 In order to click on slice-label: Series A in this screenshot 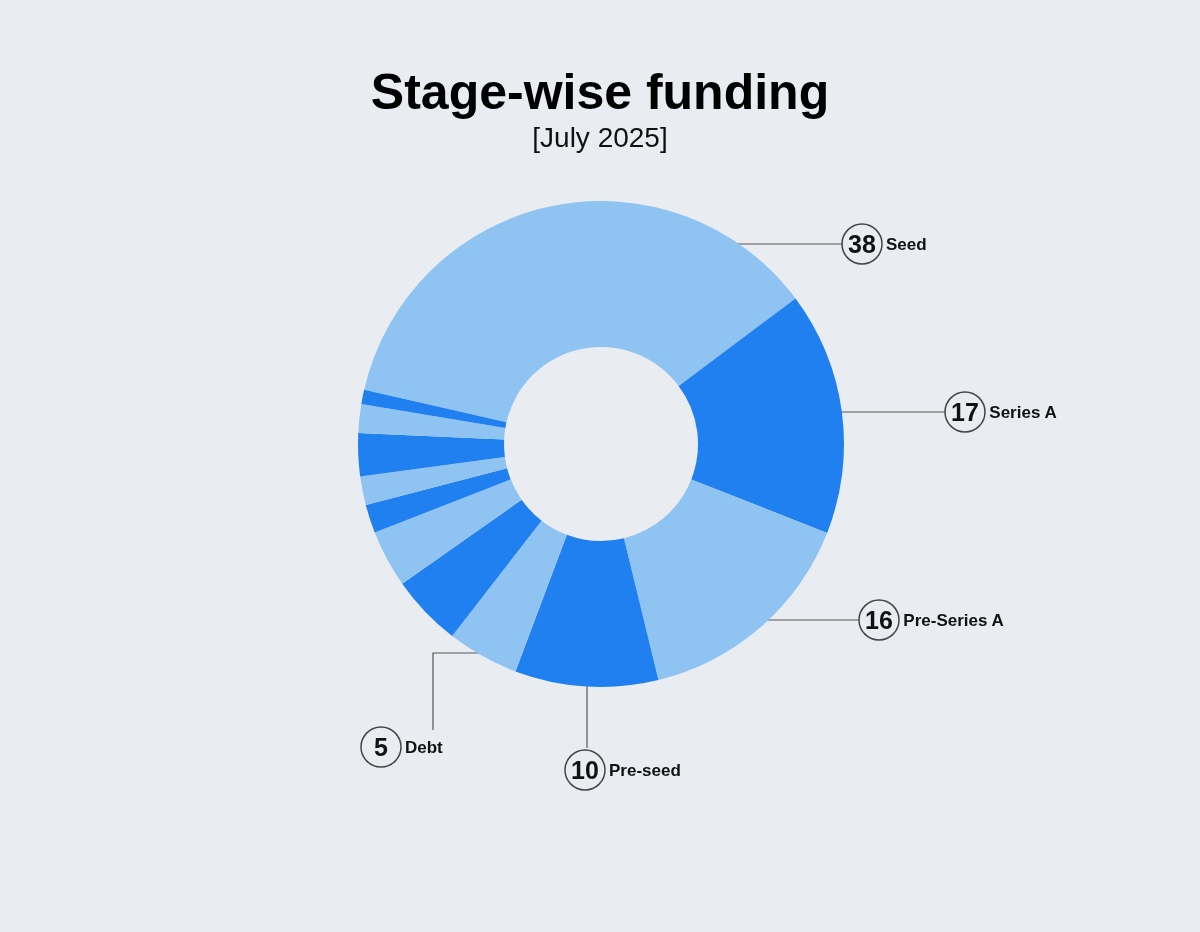, I will do `click(1023, 412)`.